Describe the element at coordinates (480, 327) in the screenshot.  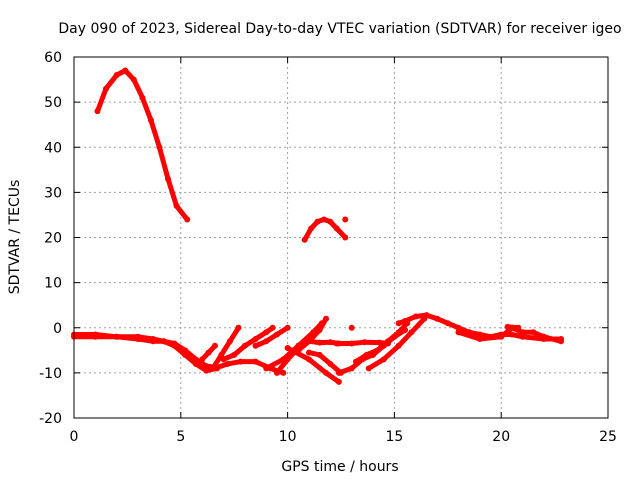
I see `series-bump` at that location.